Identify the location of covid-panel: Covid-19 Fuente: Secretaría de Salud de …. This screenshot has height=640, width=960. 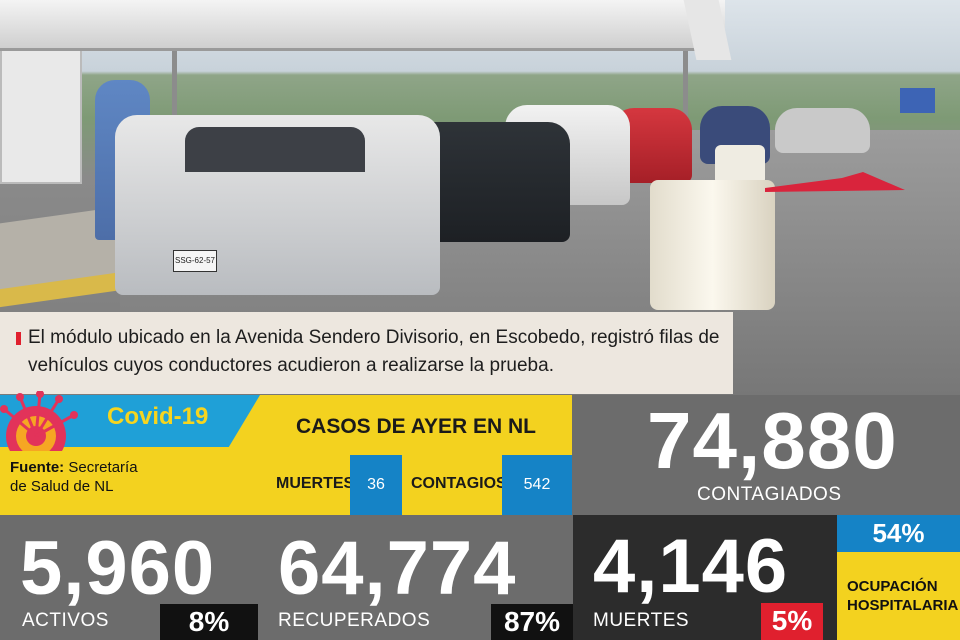
(130, 453).